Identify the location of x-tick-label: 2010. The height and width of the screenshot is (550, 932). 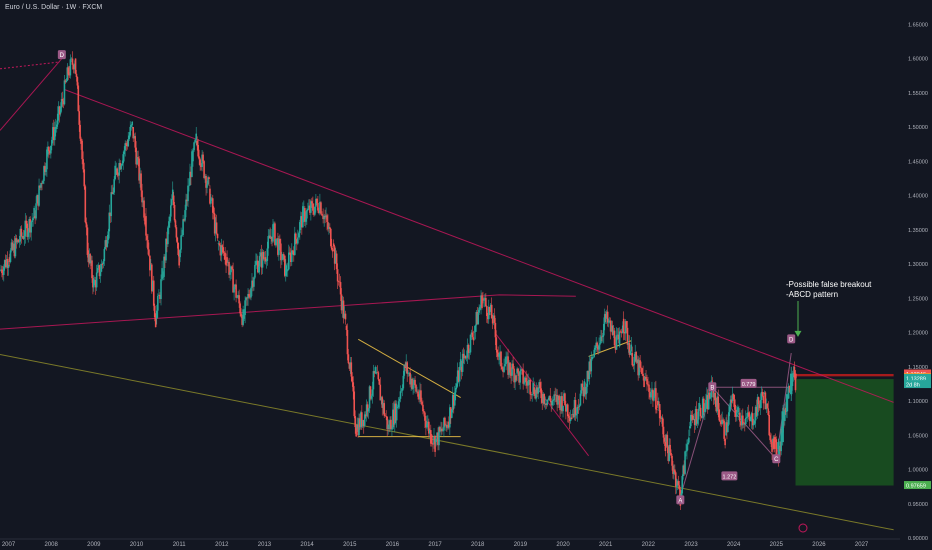
(137, 545).